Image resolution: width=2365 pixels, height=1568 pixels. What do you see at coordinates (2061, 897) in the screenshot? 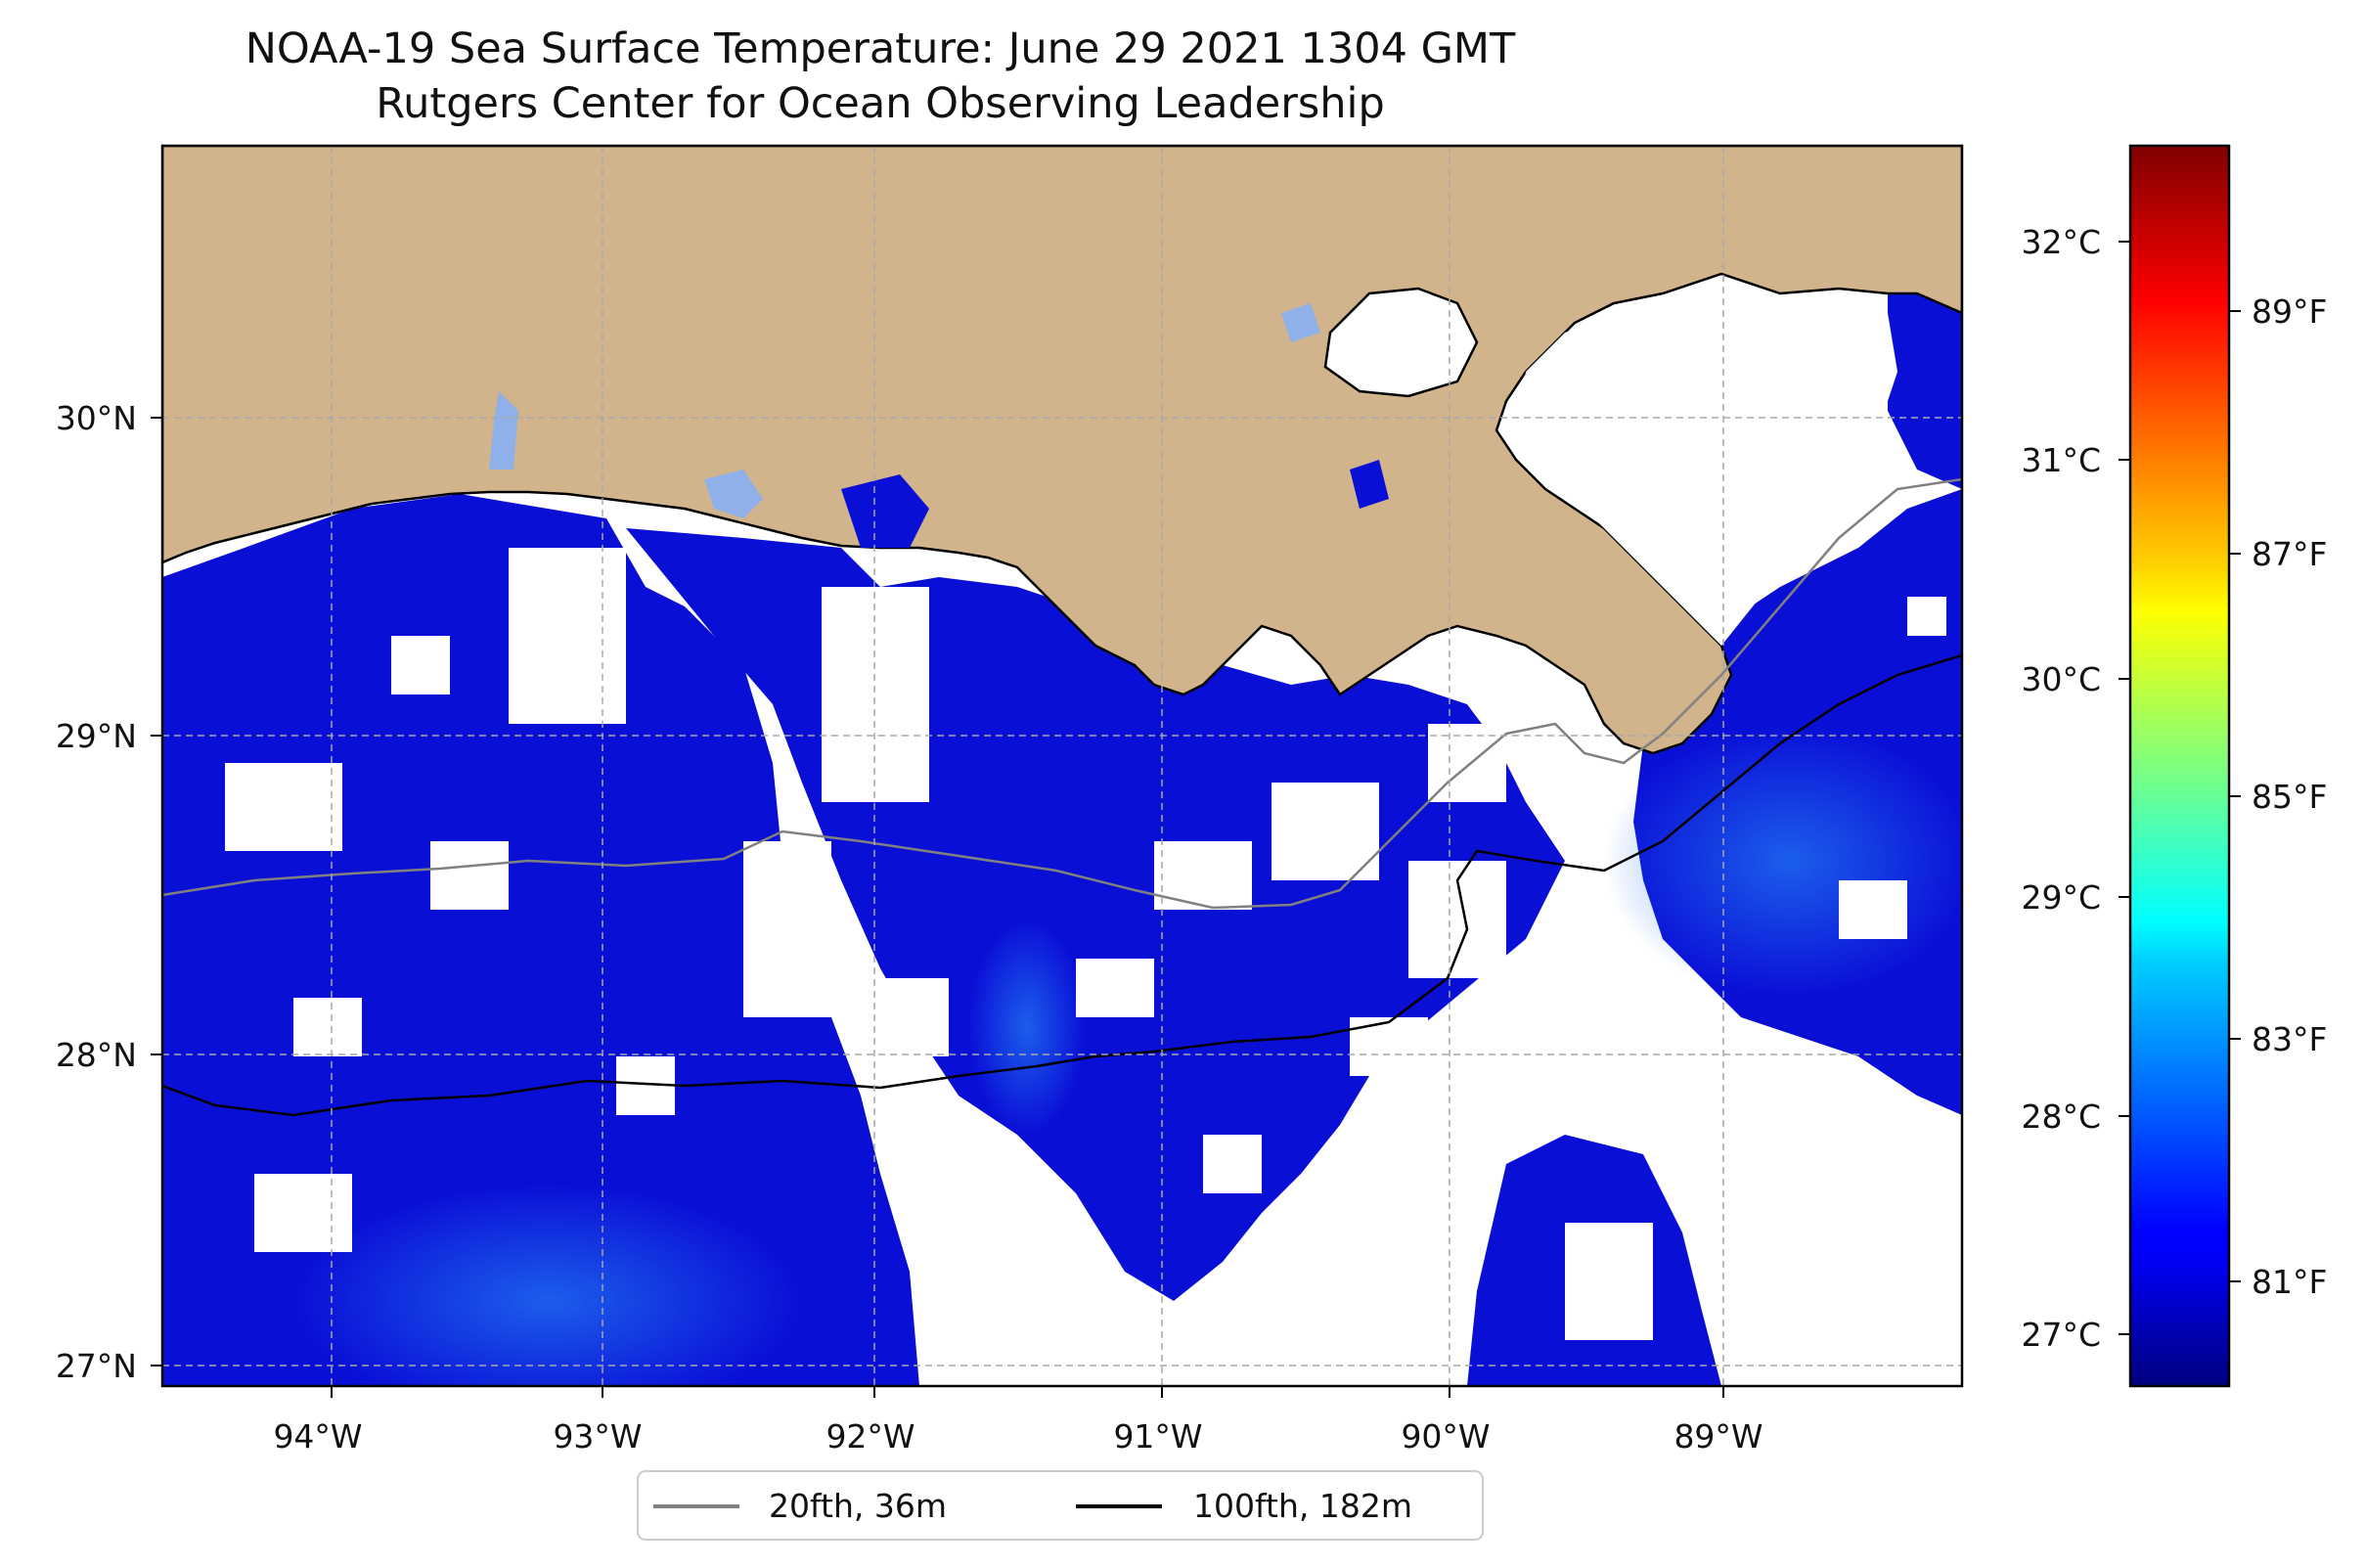
I see `cbar-tick-29c: 29°C` at bounding box center [2061, 897].